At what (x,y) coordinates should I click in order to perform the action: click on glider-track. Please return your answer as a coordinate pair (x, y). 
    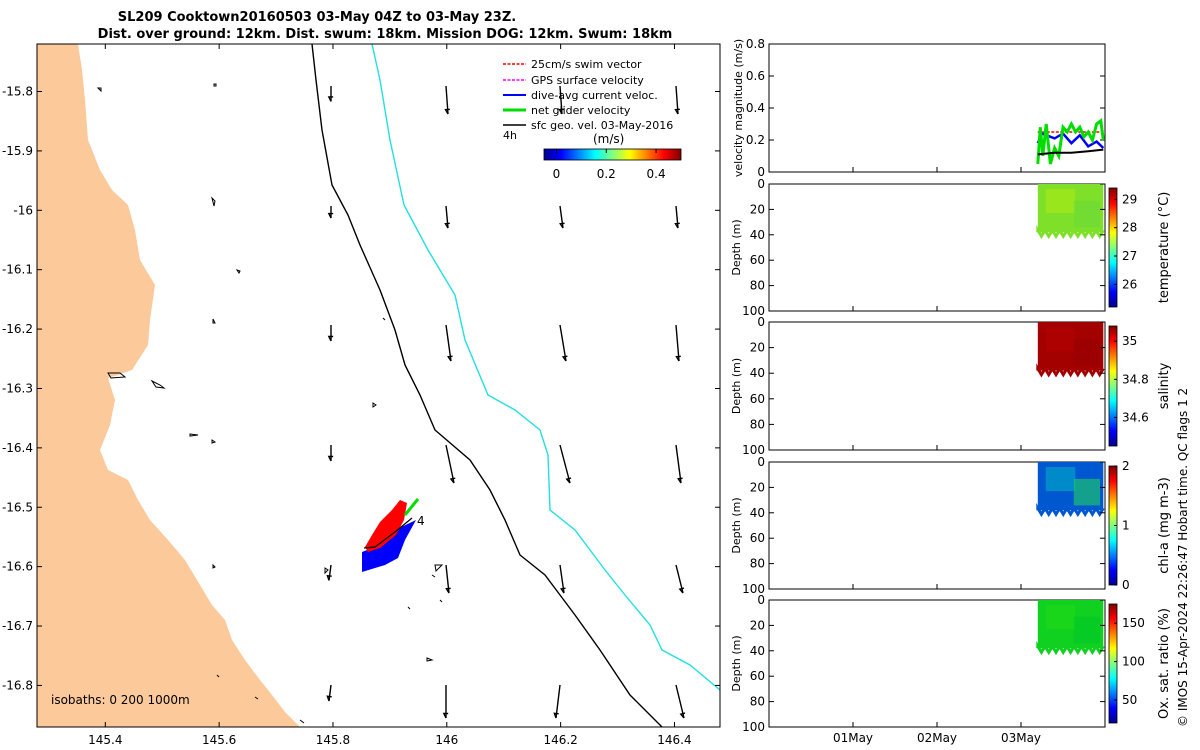
    Looking at the image, I should click on (388, 533).